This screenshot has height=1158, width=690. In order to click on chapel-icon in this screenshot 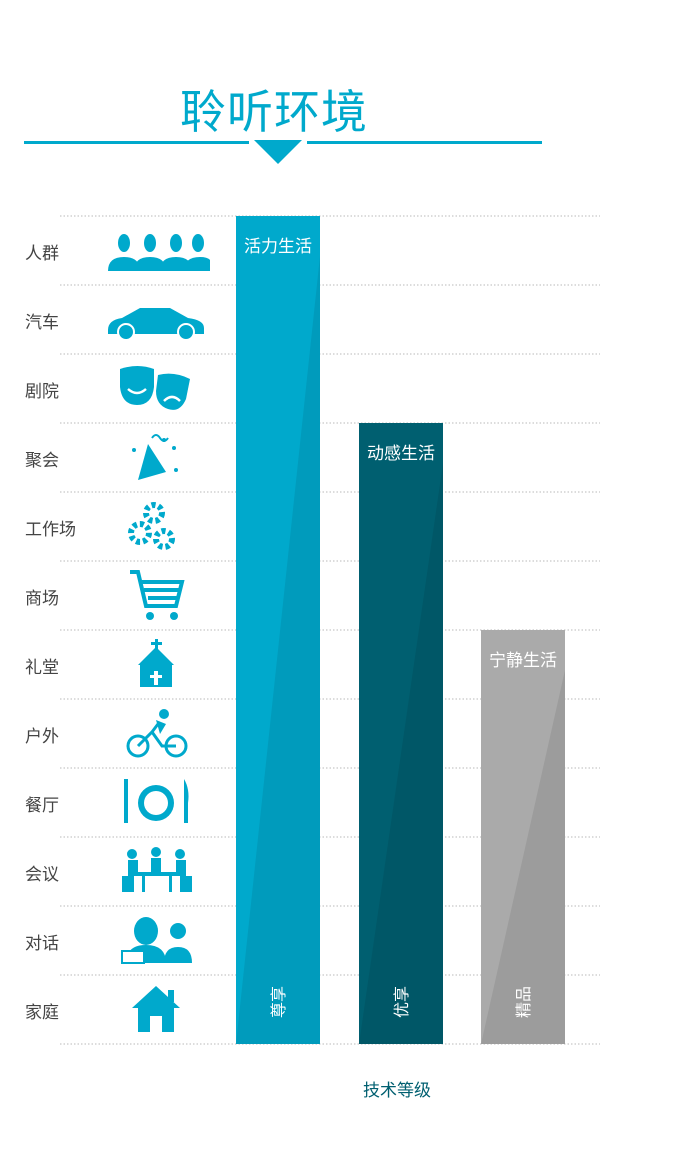, I will do `click(157, 665)`.